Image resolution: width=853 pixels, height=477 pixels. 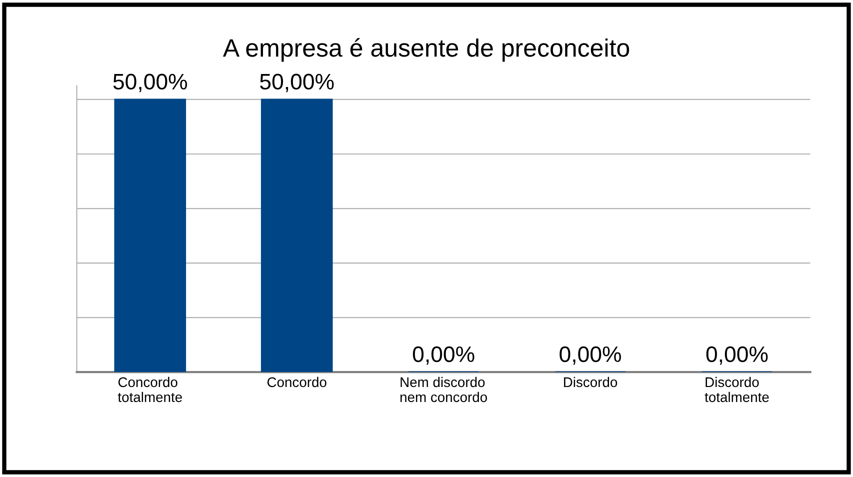 I want to click on x-tick-label: Concordo, so click(x=296, y=382).